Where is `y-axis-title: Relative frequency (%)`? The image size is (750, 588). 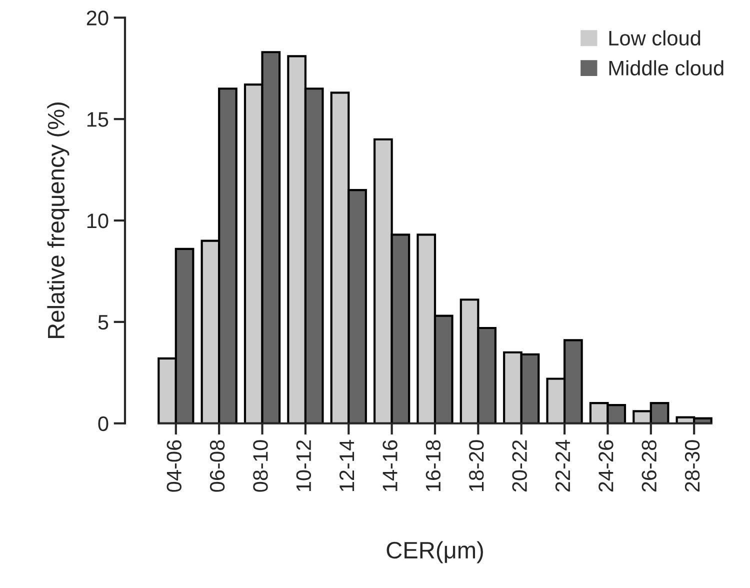
y-axis-title: Relative frequency (%) is located at coordinates (58, 220).